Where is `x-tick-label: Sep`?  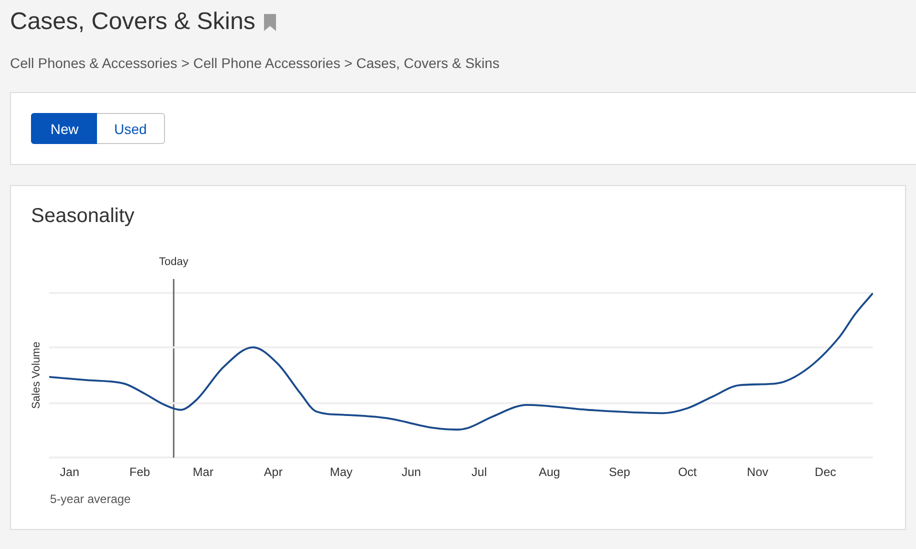
x-tick-label: Sep is located at coordinates (619, 472).